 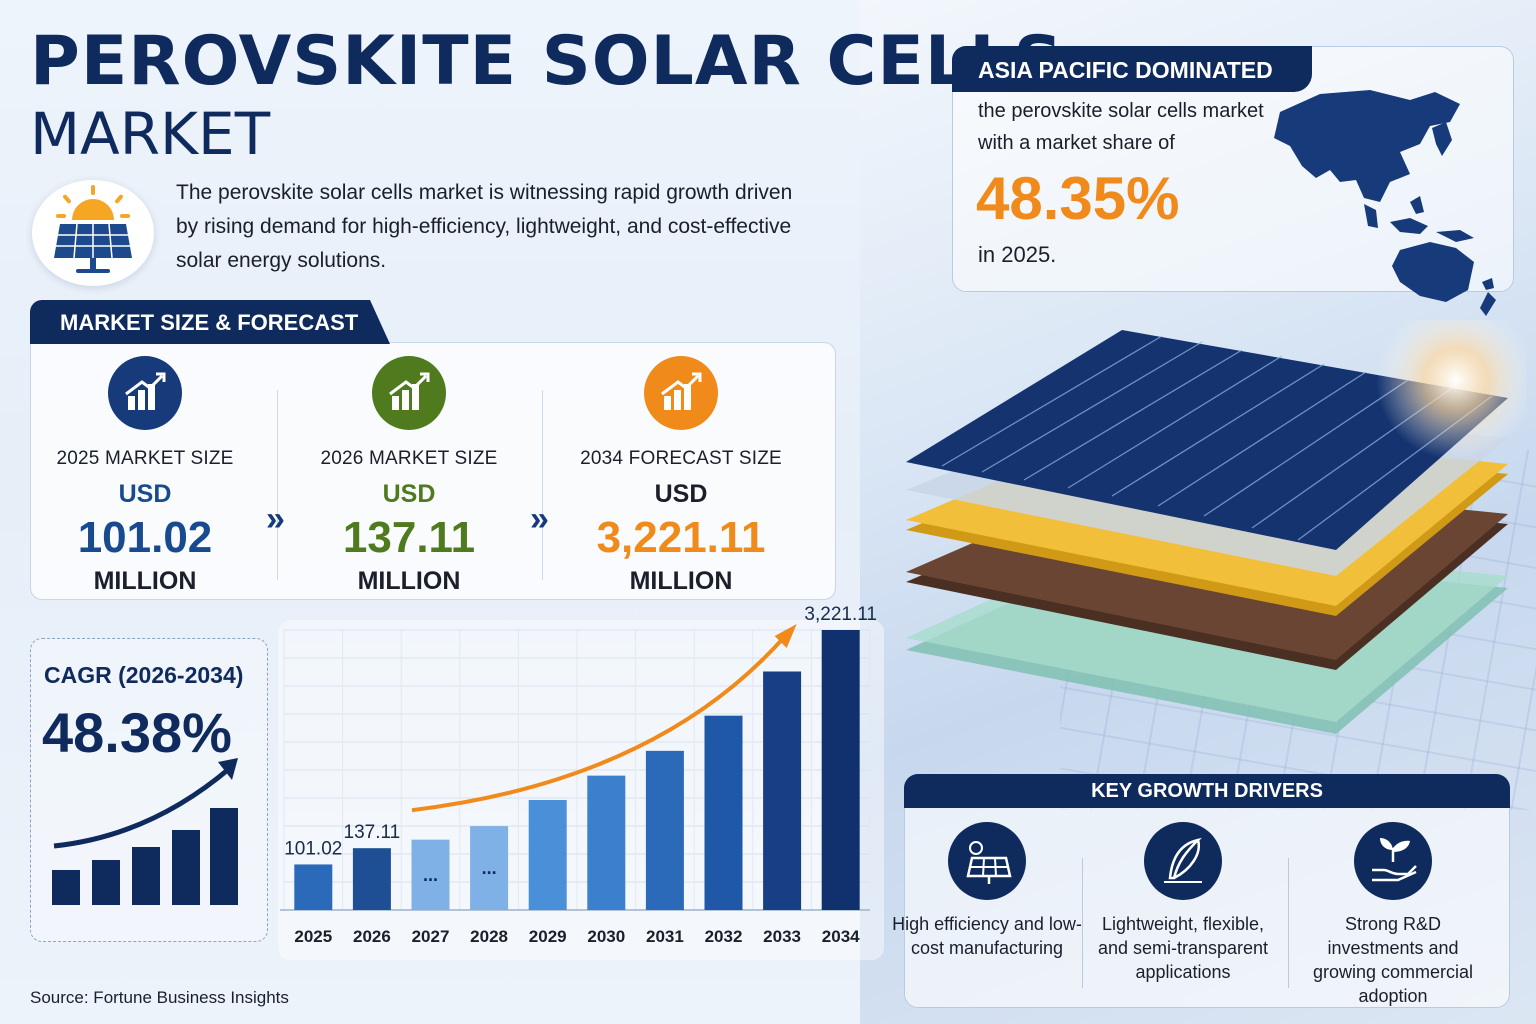 What do you see at coordinates (581, 790) in the screenshot?
I see `chart-panel` at bounding box center [581, 790].